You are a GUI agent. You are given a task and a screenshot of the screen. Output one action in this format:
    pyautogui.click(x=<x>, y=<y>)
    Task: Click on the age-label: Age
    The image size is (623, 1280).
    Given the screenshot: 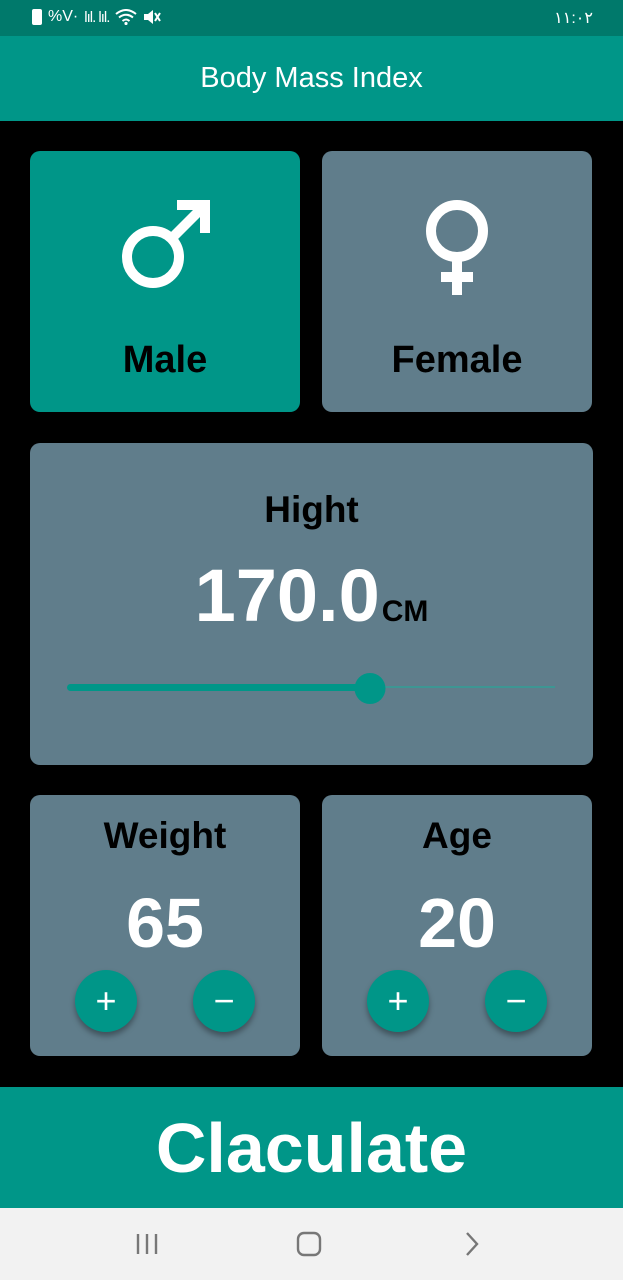 What is the action you would take?
    pyautogui.click(x=457, y=835)
    